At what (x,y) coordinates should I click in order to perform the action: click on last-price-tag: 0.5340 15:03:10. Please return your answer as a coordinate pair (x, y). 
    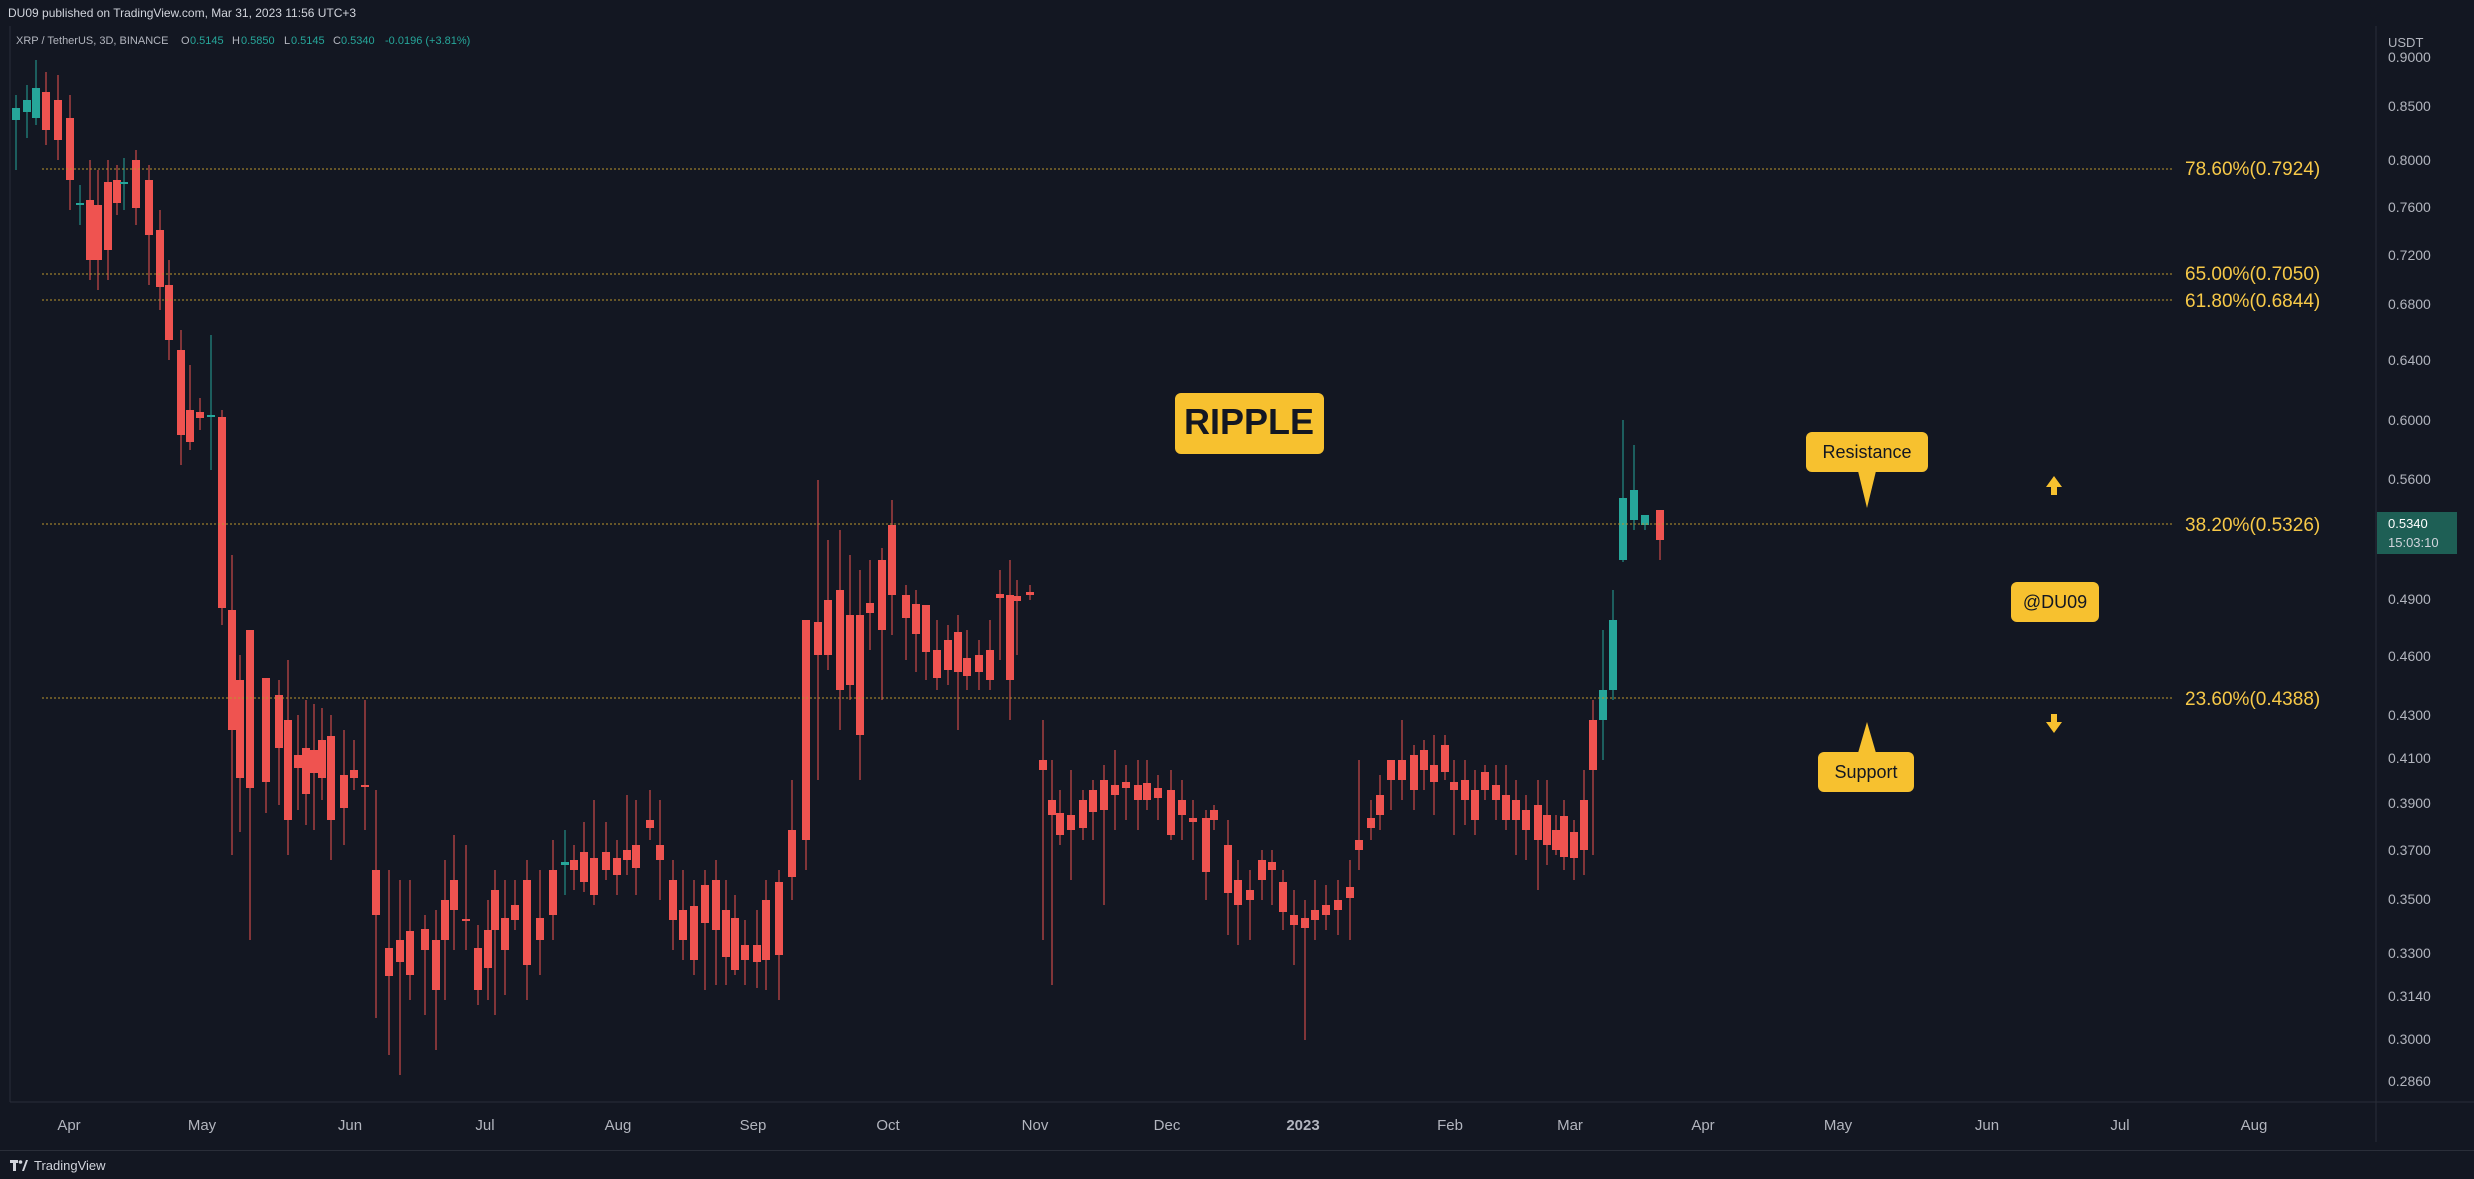
    Looking at the image, I should click on (2417, 533).